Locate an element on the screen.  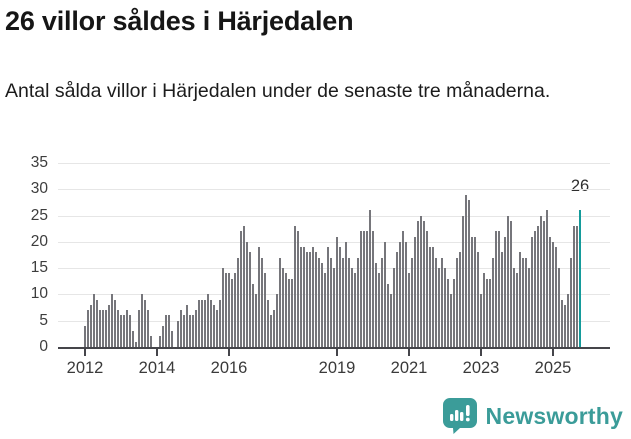
x-axis-tick-label: 2025 is located at coordinates (553, 368).